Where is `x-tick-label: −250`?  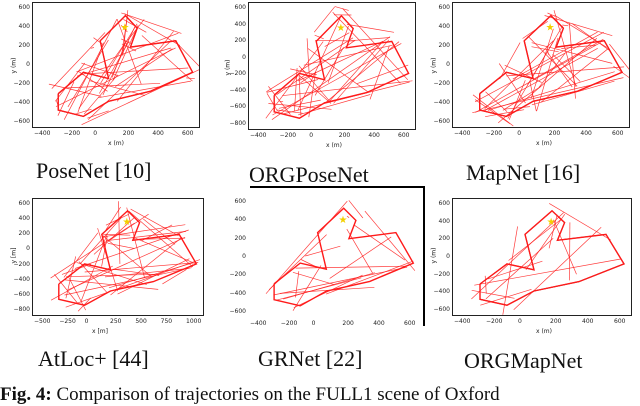
x-tick-label: −250 is located at coordinates (67, 321).